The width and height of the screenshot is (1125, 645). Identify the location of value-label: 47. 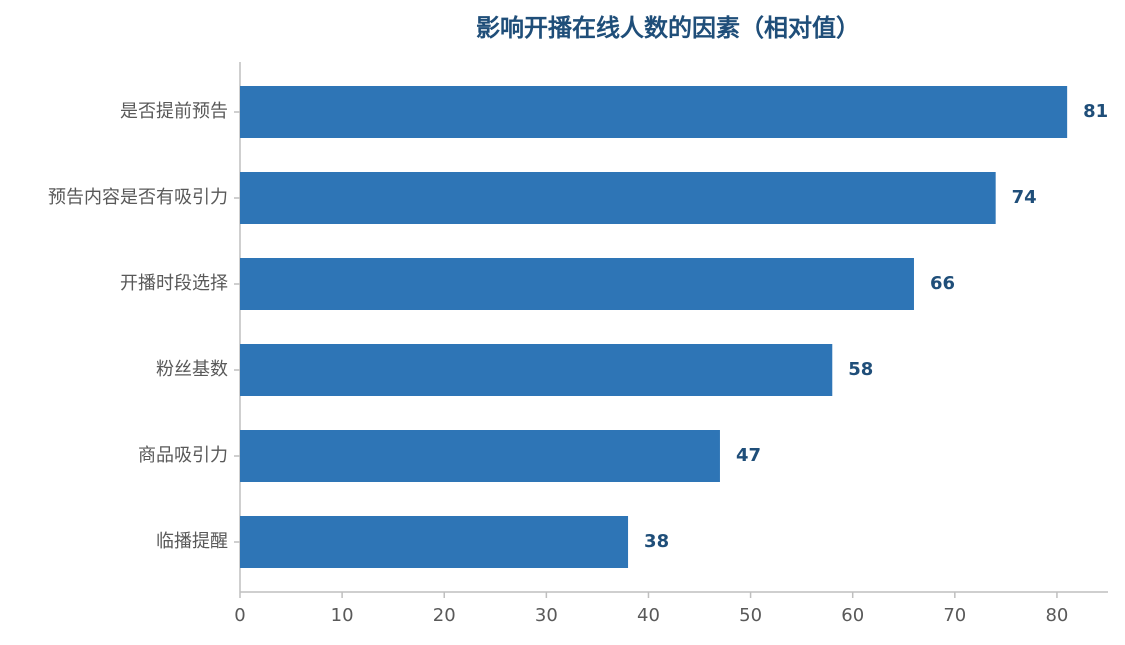
(748, 455).